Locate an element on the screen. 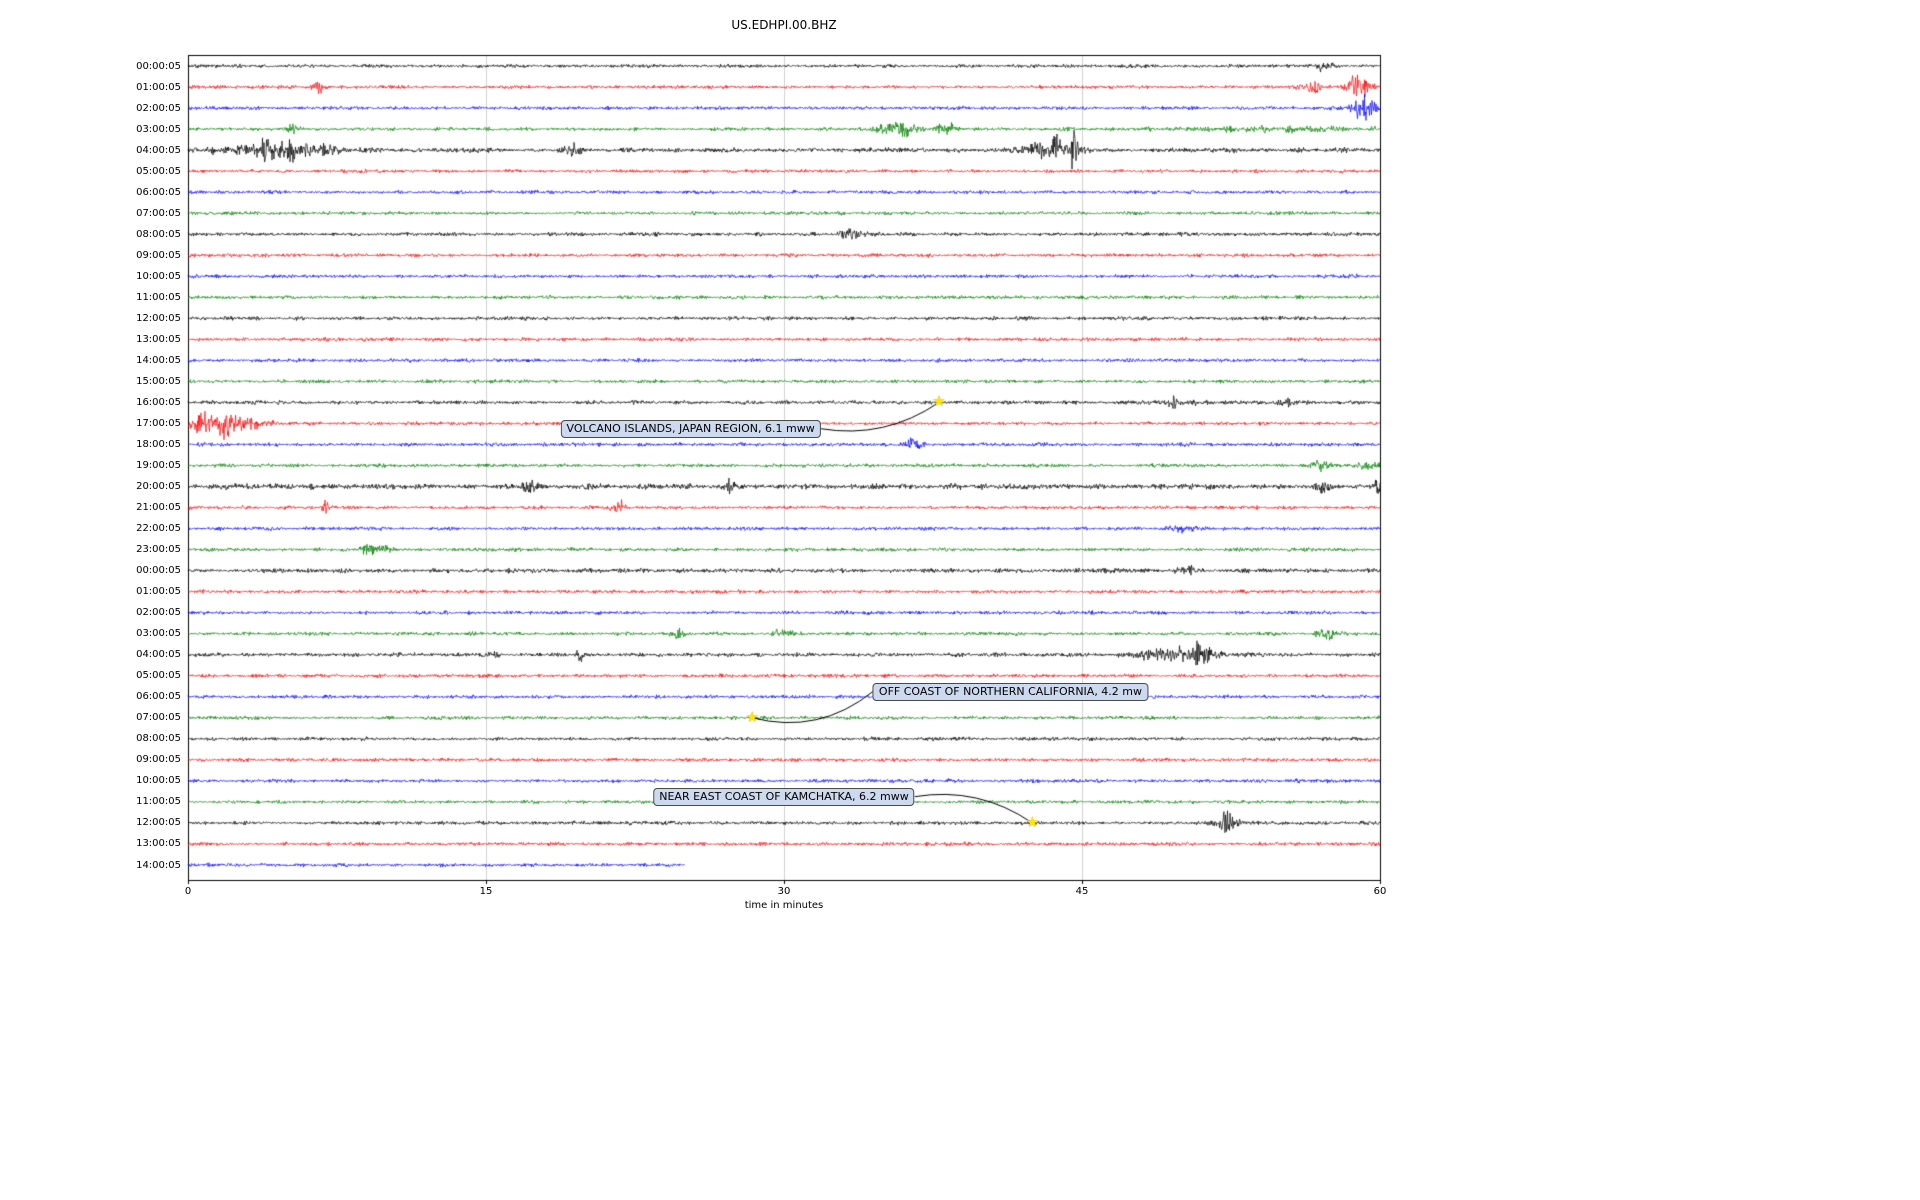  x-tick-label: 15 is located at coordinates (486, 891).